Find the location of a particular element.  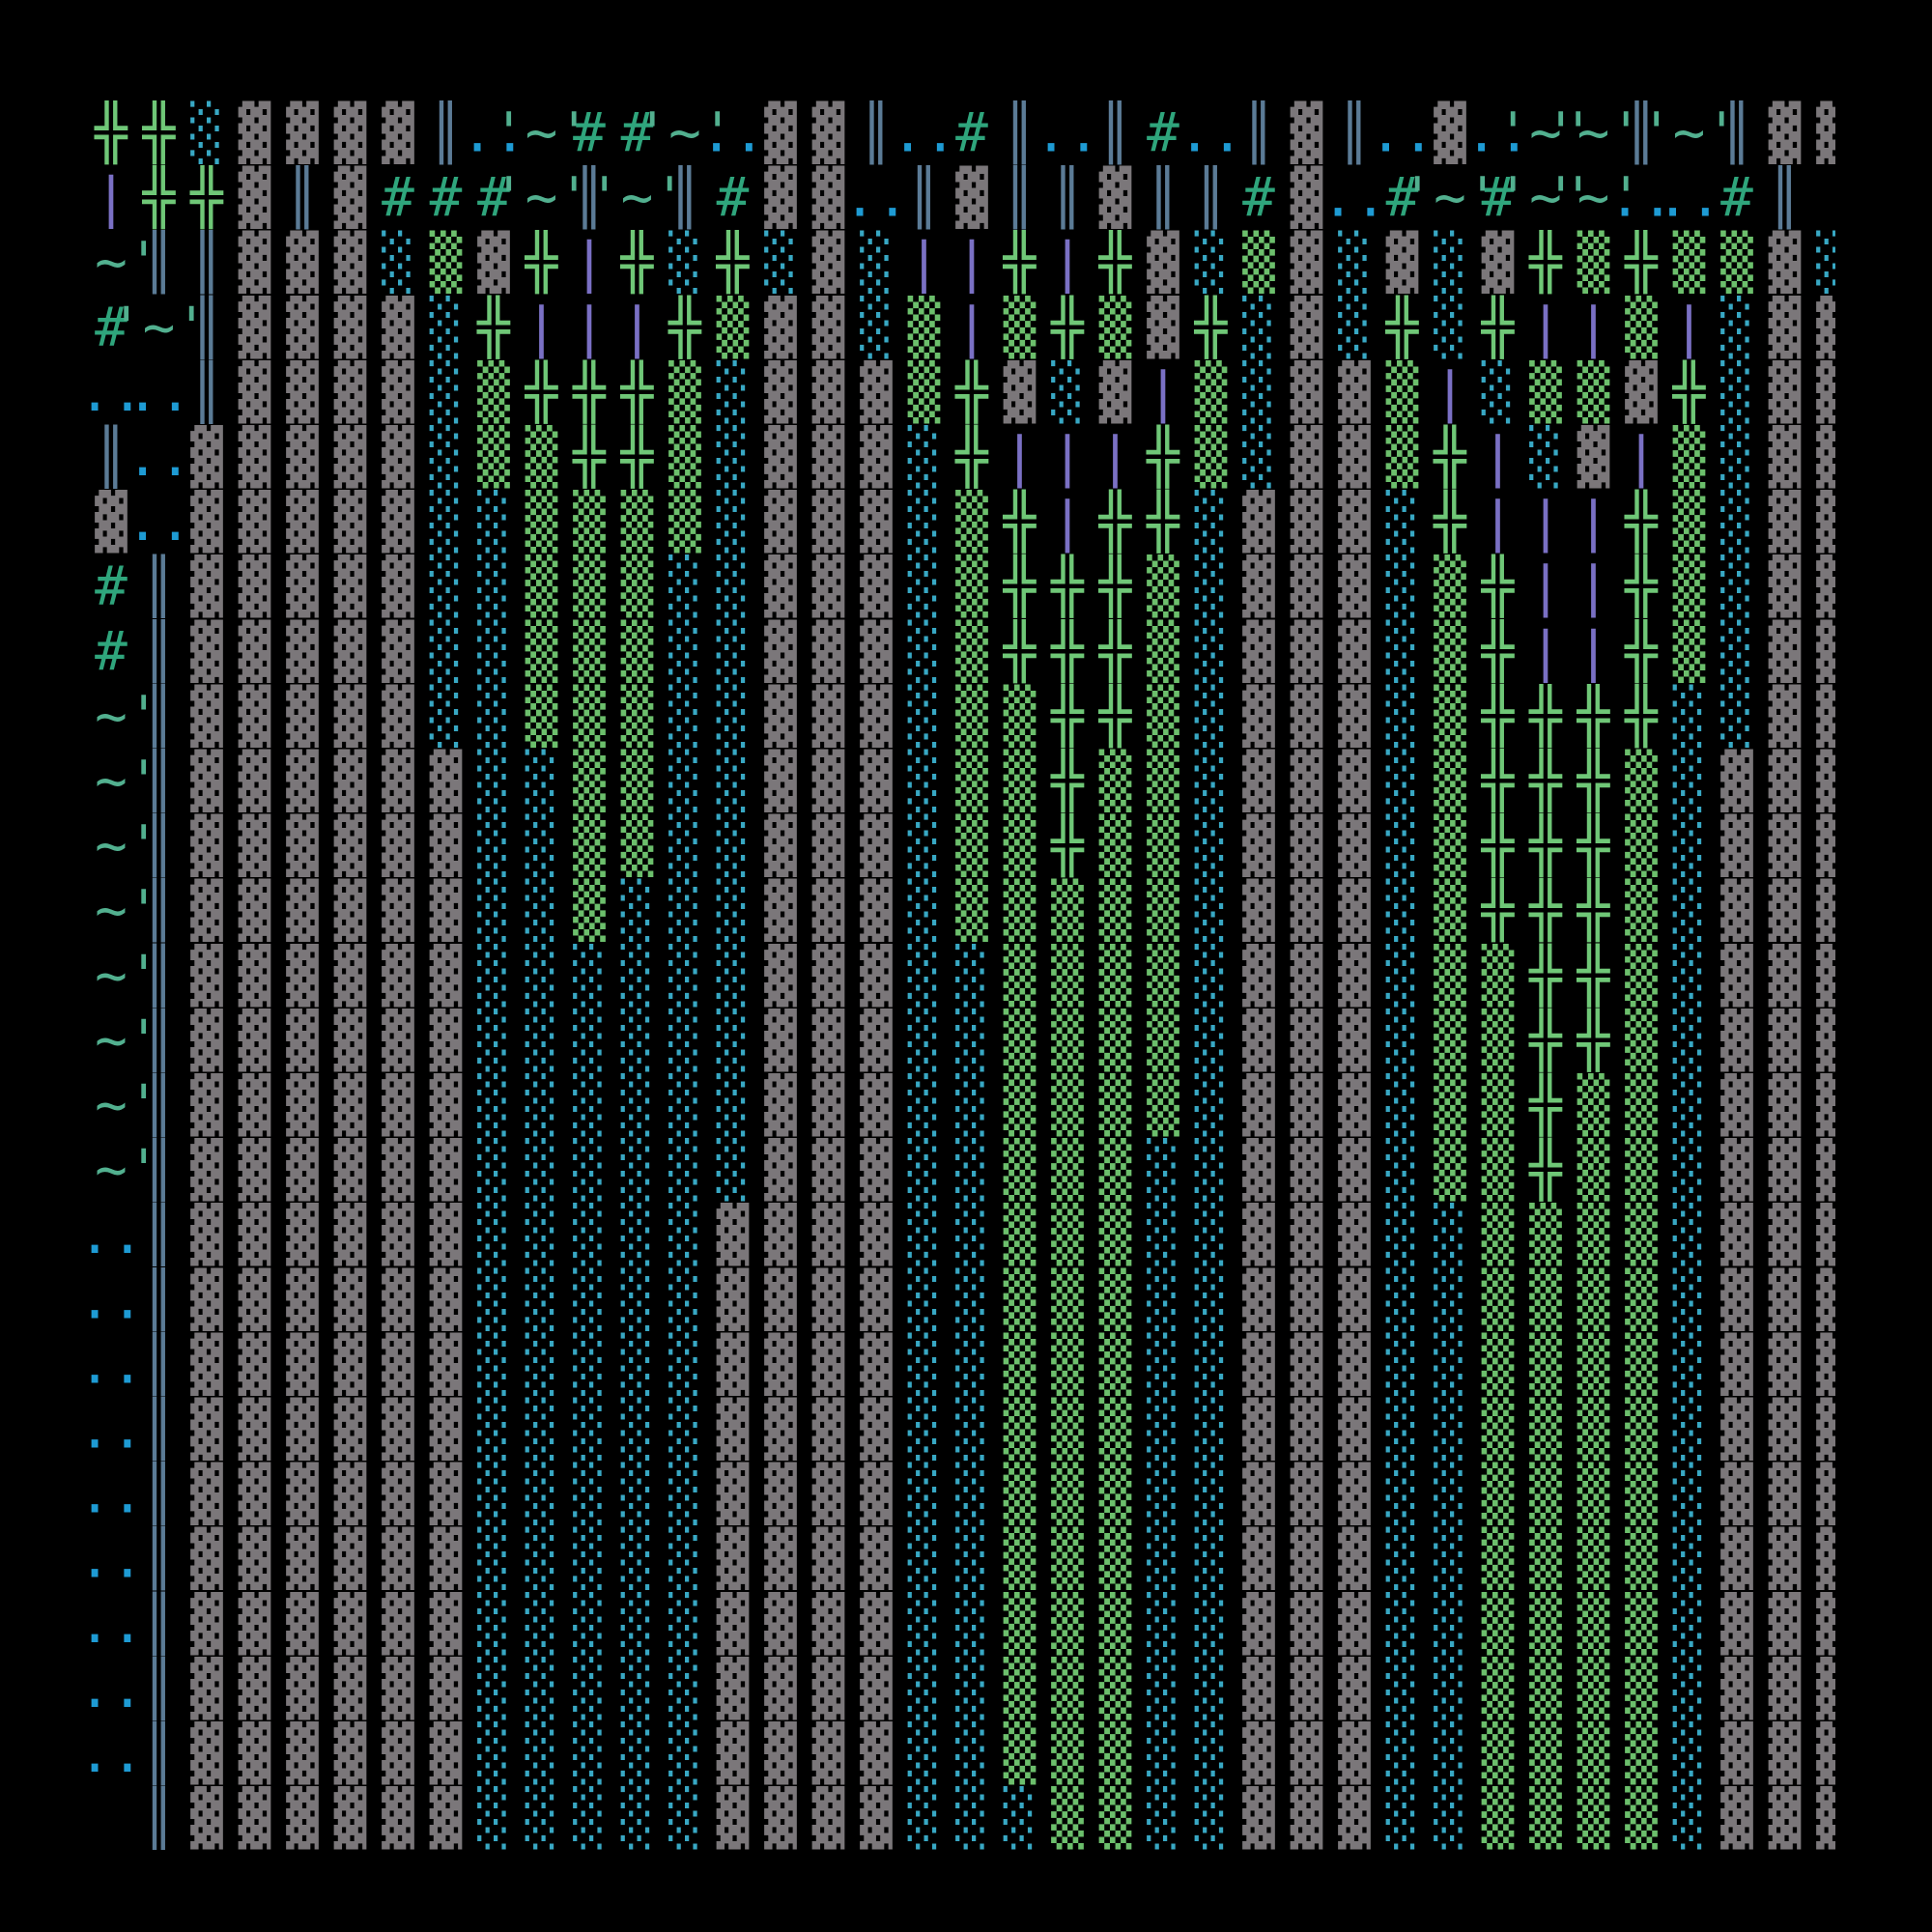

map-cell: # is located at coordinates (111, 586).